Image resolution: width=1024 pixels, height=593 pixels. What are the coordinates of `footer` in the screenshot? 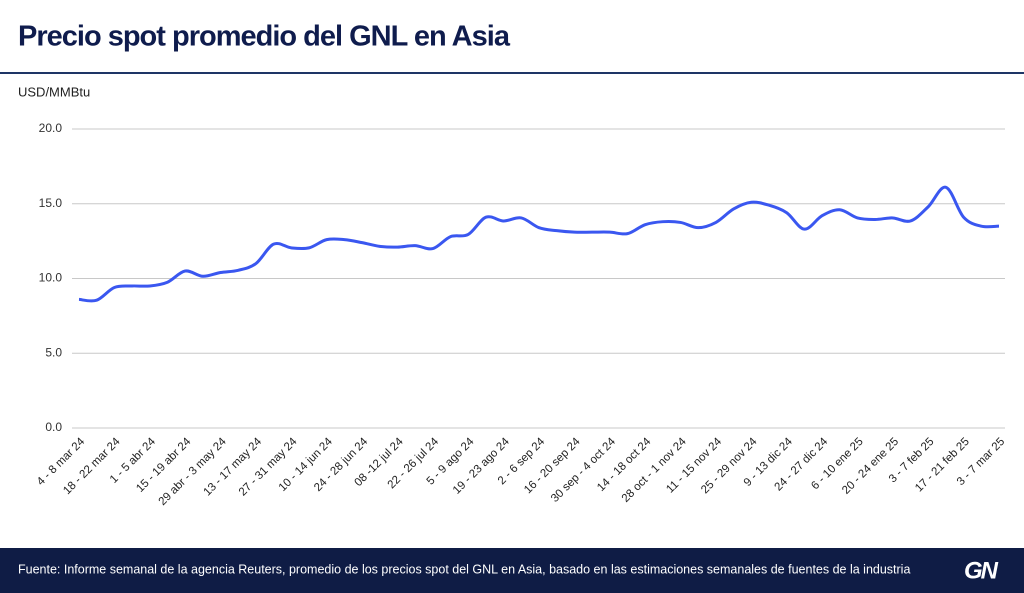 It's located at (512, 570).